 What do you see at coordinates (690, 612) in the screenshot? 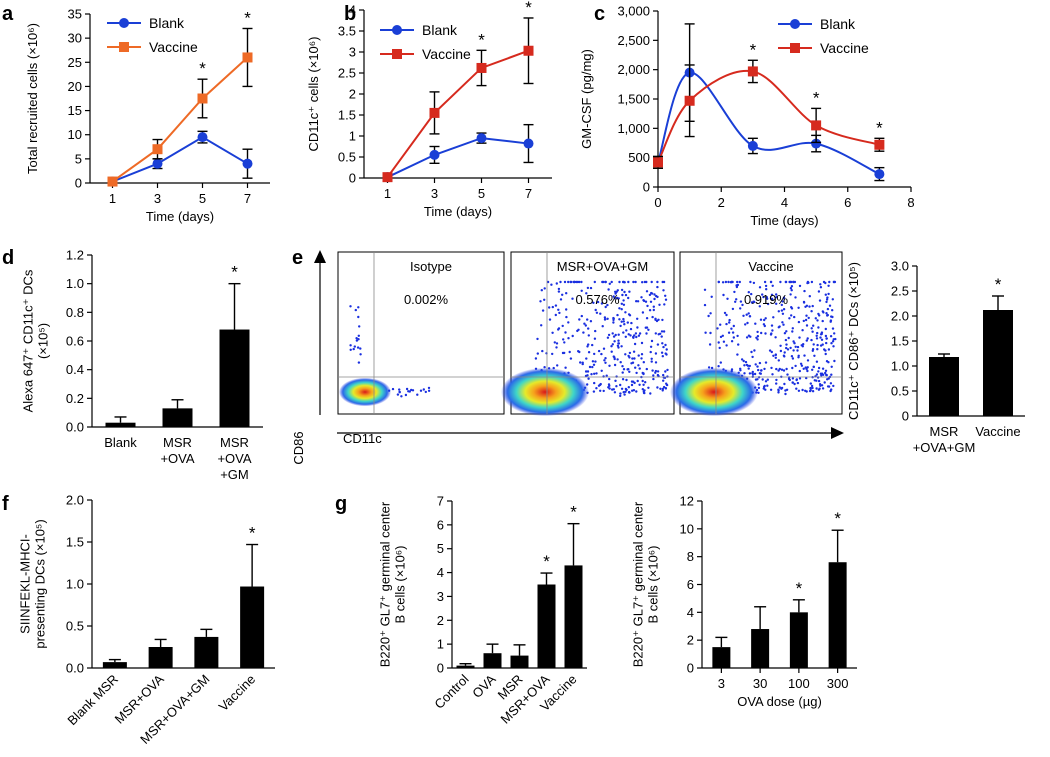
I see `y-tick-label: 4` at bounding box center [690, 612].